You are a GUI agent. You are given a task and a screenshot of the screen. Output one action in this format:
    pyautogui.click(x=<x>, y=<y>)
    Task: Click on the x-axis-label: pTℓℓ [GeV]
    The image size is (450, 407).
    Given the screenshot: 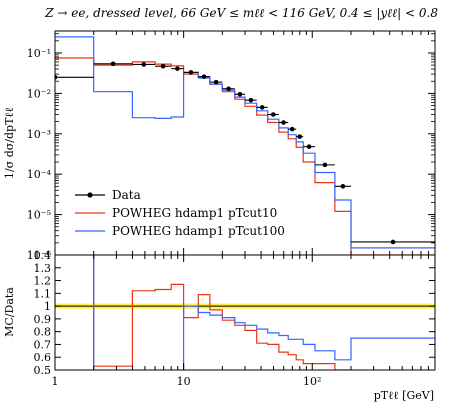 What is the action you would take?
    pyautogui.click(x=404, y=395)
    